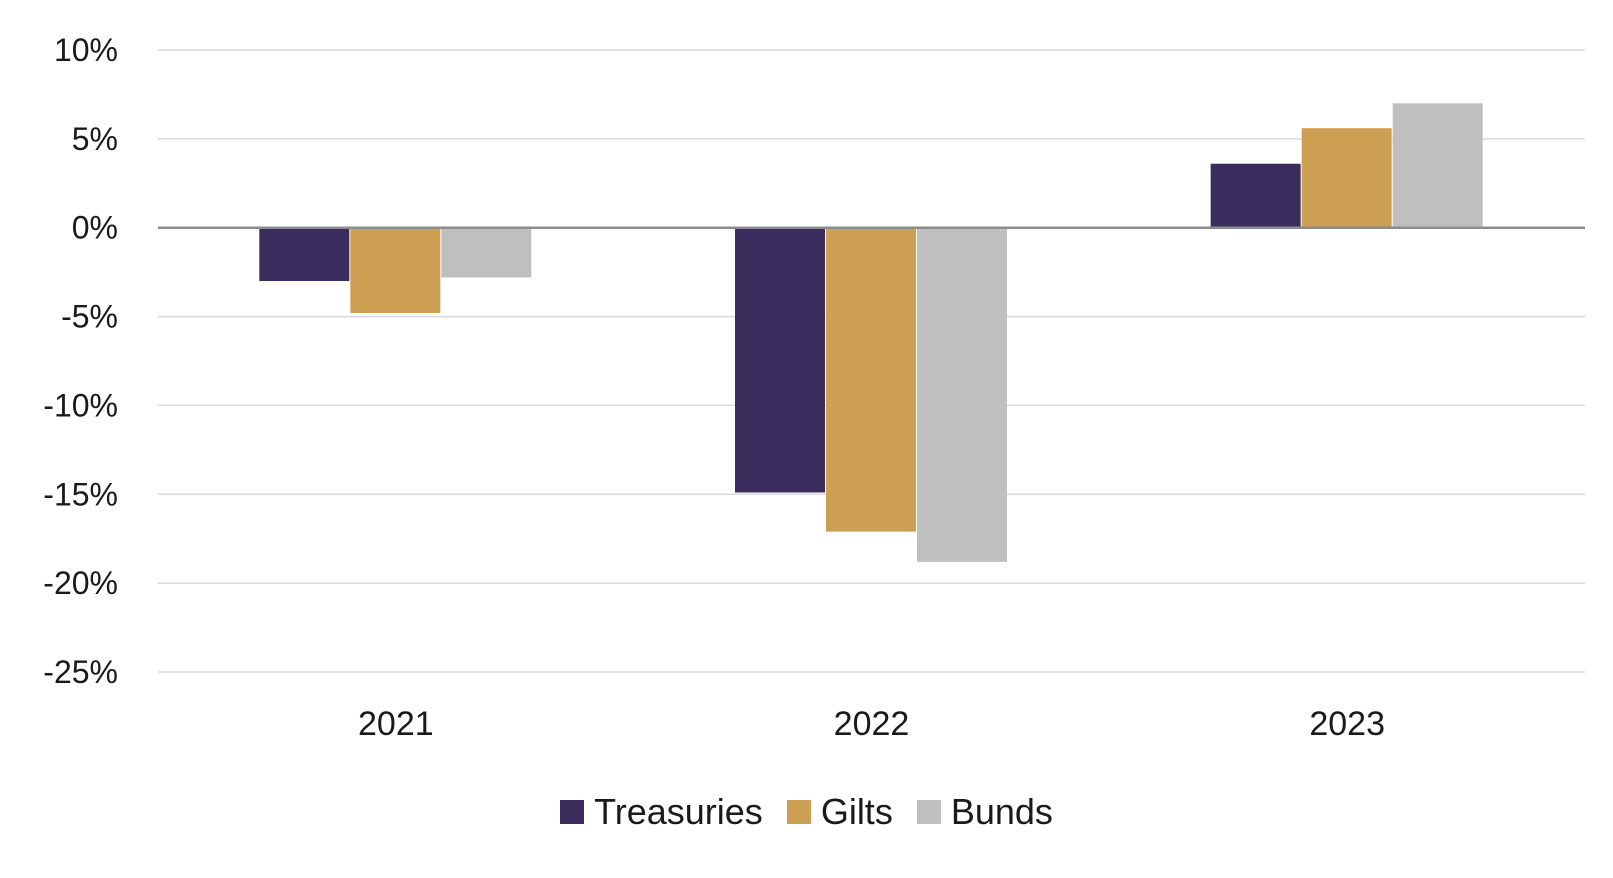 The width and height of the screenshot is (1613, 878). I want to click on y-tick-label: -20%, so click(80, 583).